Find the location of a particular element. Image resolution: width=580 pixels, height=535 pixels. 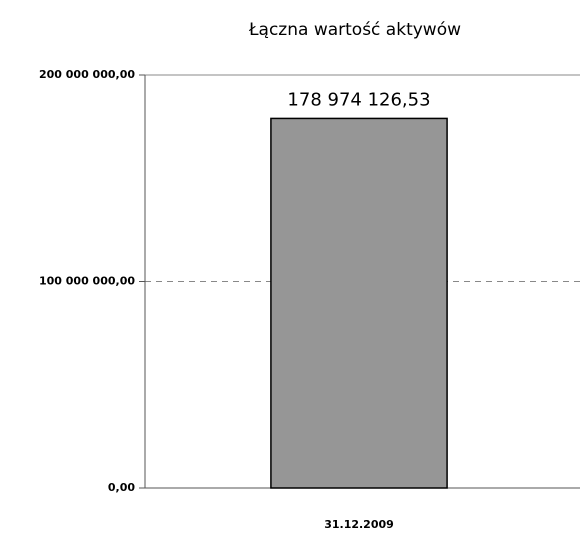

chart-title: Łączna wartość aktywów is located at coordinates (354, 30).